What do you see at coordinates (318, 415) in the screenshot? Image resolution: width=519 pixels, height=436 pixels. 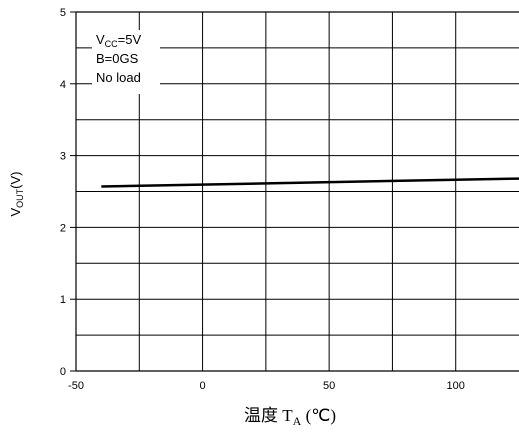 I see `x-axis-label-rest: (℃)` at bounding box center [318, 415].